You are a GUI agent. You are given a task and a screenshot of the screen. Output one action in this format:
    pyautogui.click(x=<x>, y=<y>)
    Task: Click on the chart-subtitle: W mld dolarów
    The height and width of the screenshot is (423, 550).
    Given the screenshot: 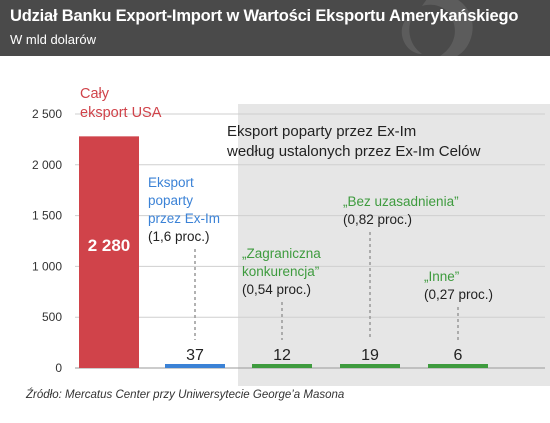 What is the action you would take?
    pyautogui.click(x=53, y=39)
    